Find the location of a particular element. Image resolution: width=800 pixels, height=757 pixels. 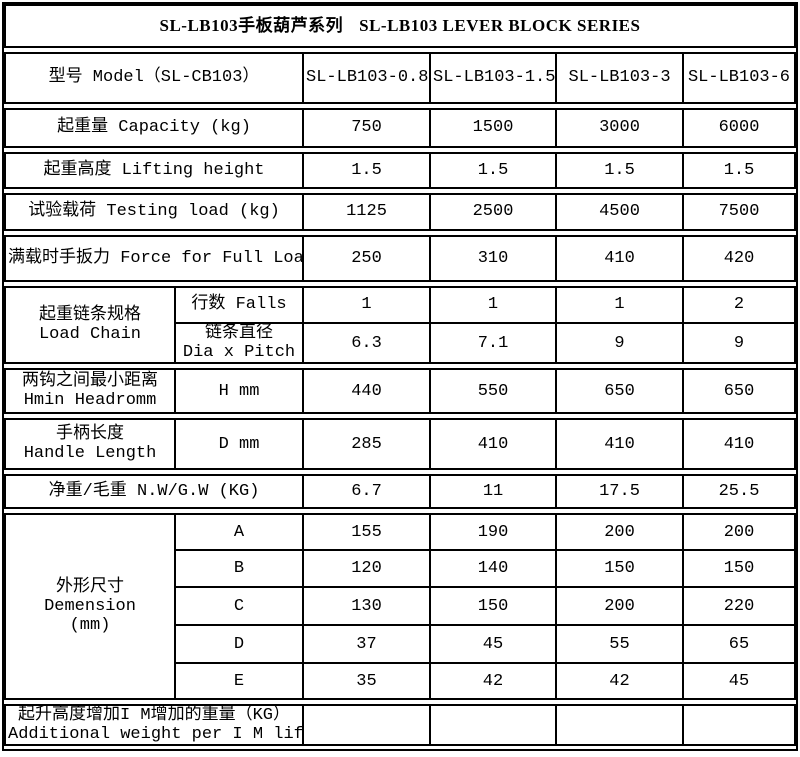

net-gross-weight-label: 净重/毛重 N.W/G.W (KG) is located at coordinates (154, 492).